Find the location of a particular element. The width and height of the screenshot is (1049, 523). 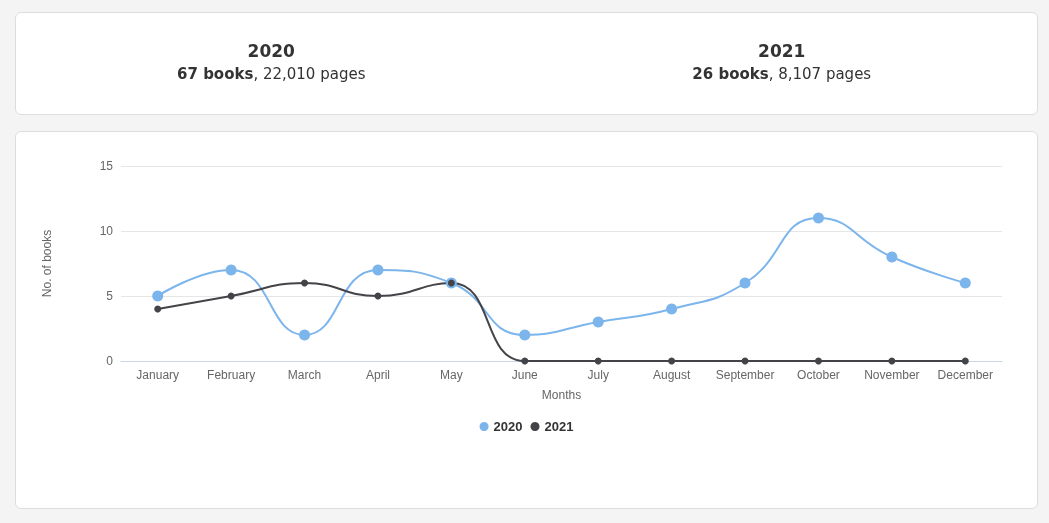

y-tick-label: 15 is located at coordinates (106, 166).